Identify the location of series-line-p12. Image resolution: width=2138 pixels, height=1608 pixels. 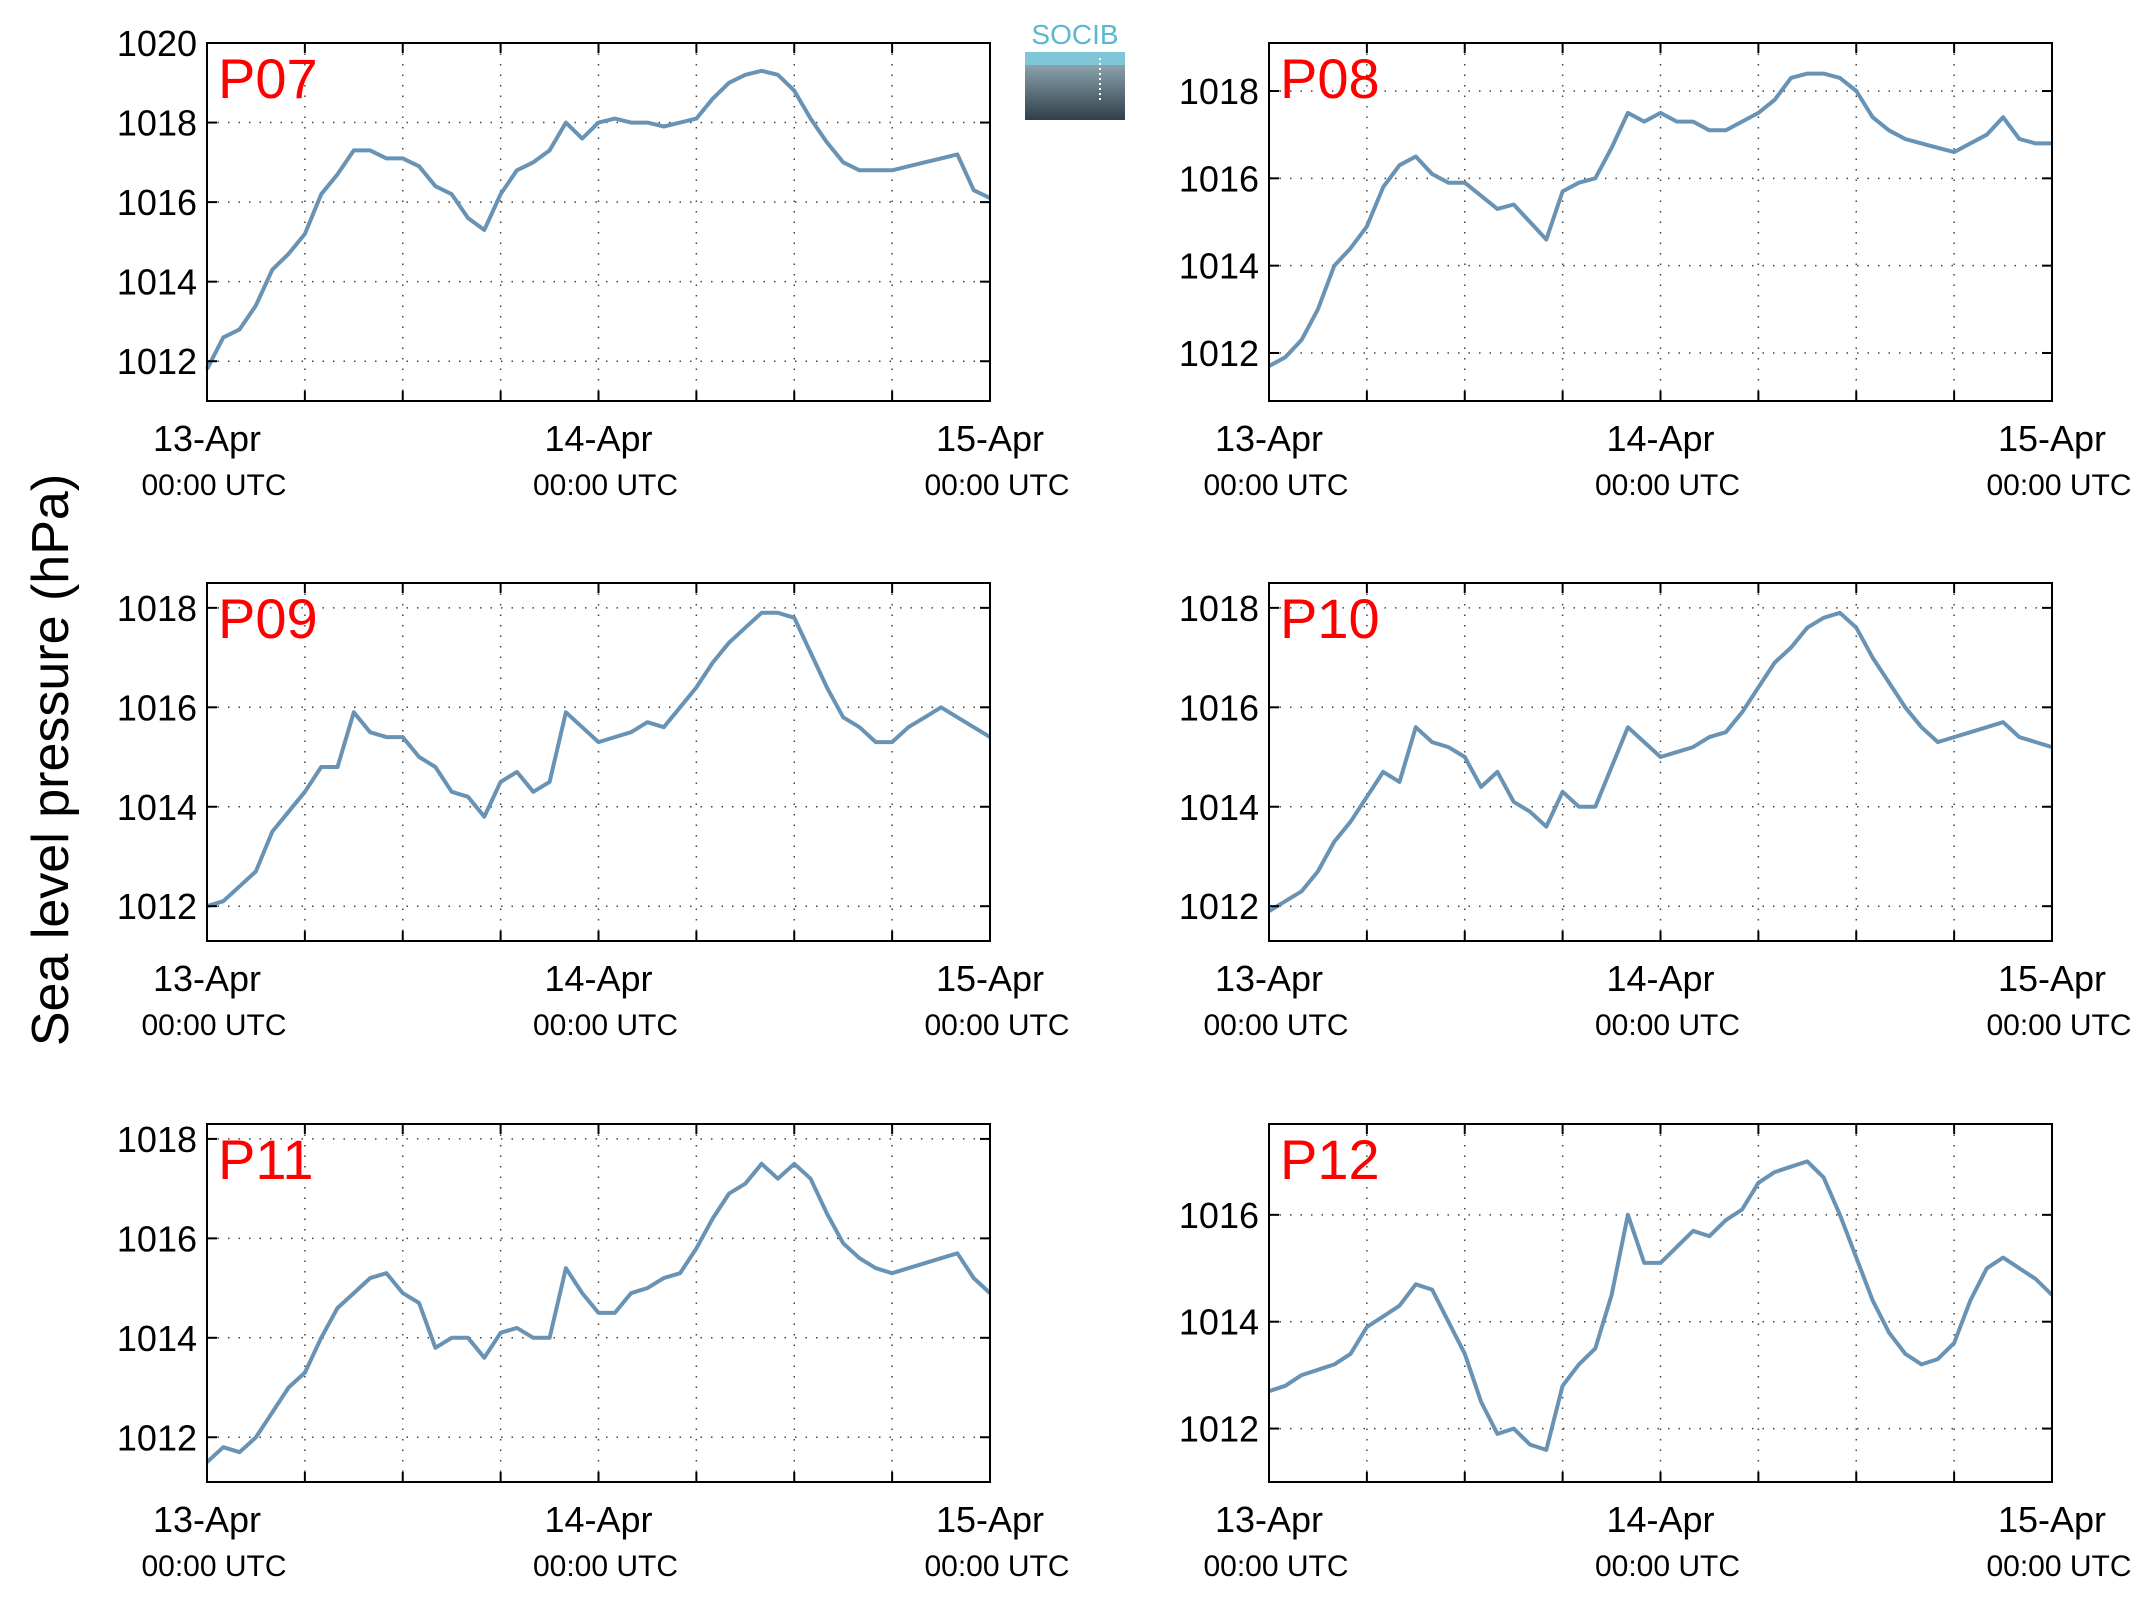
(1661, 1305).